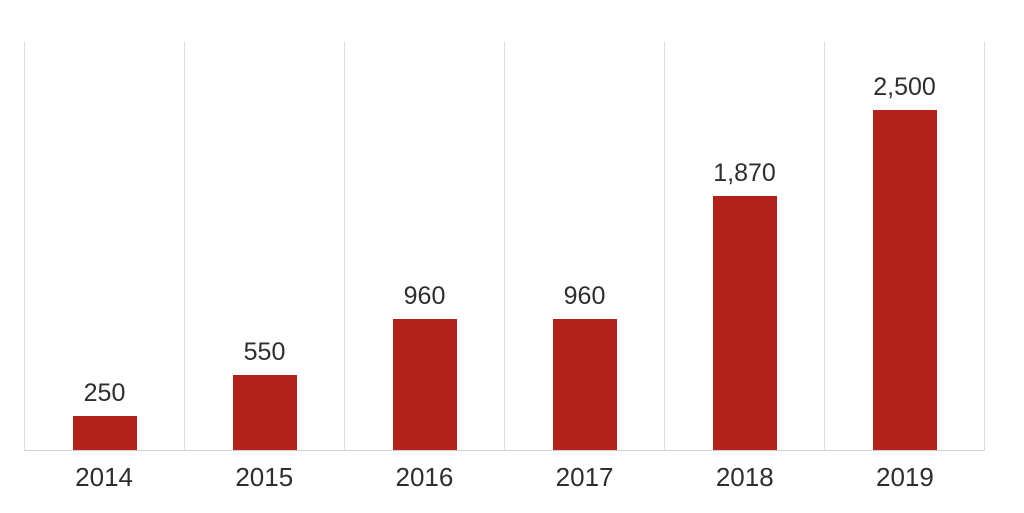 The width and height of the screenshot is (1024, 513). I want to click on plot-column: 550, so click(264, 246).